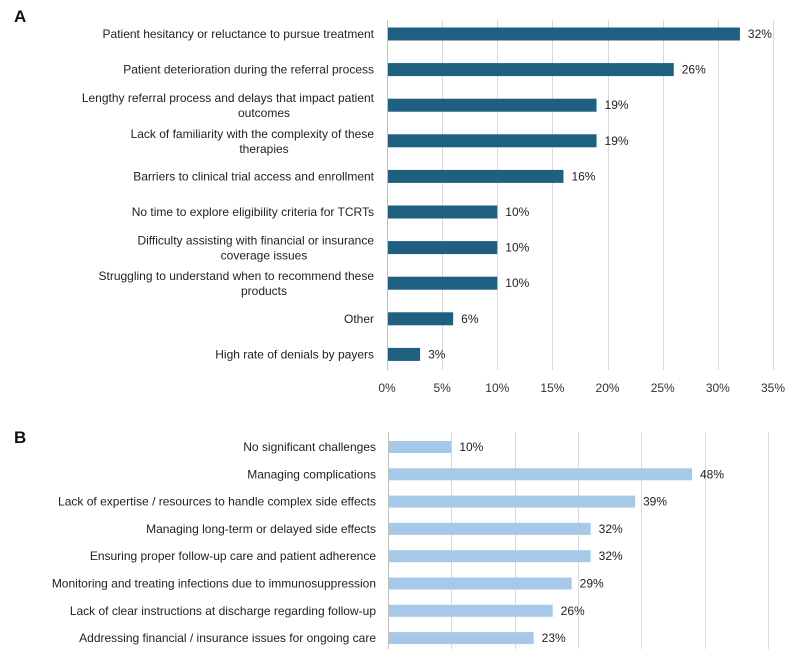 This screenshot has width=800, height=649. What do you see at coordinates (663, 388) in the screenshot?
I see `x-tick-label: 25%` at bounding box center [663, 388].